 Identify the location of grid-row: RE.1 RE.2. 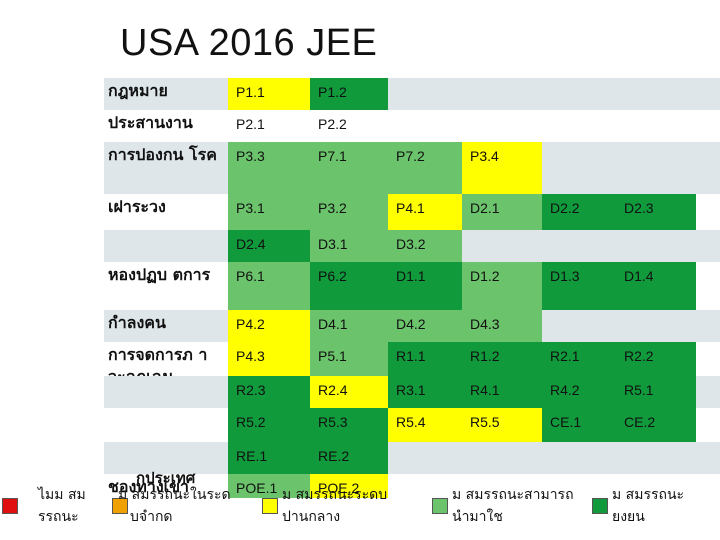
(412, 458).